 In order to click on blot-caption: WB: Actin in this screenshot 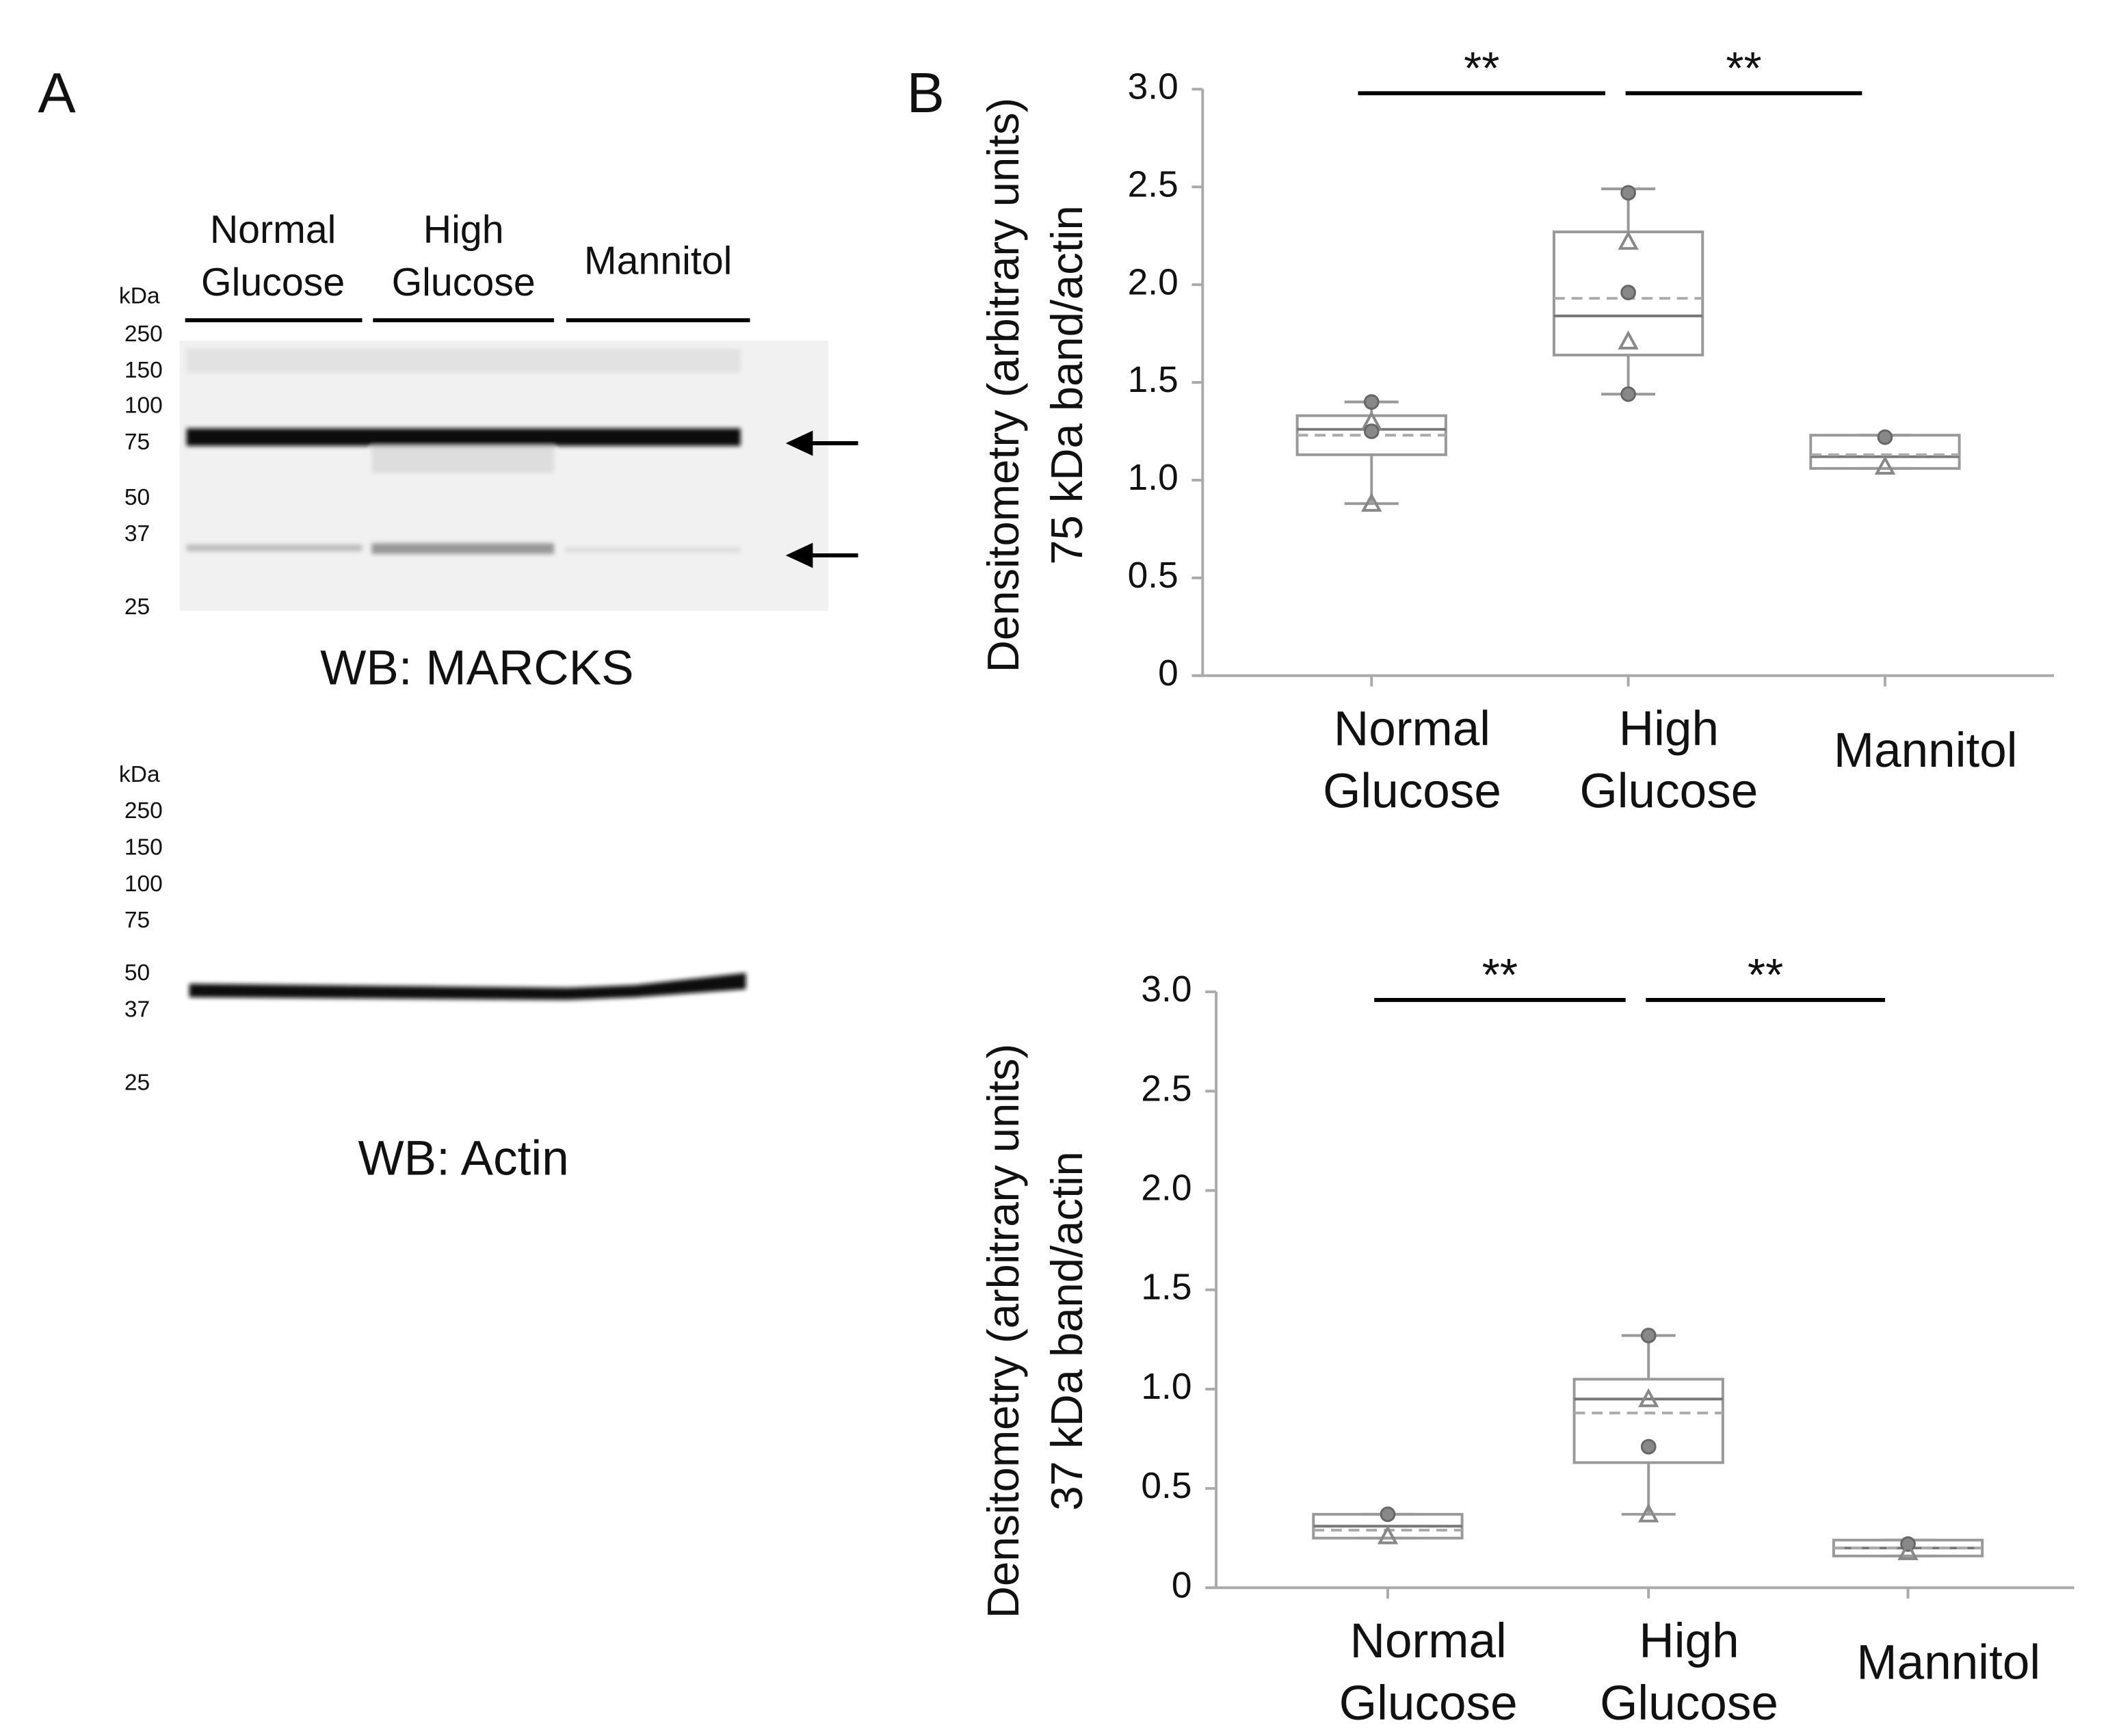, I will do `click(464, 1159)`.